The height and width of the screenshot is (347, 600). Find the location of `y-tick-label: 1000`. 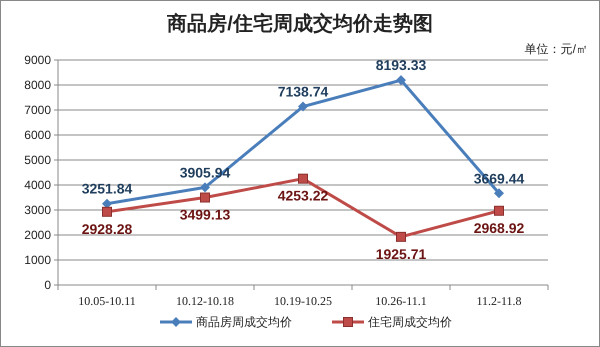

y-tick-label: 1000 is located at coordinates (38, 260).